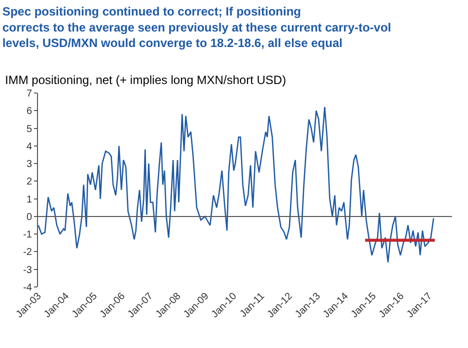 The image size is (468, 348). What do you see at coordinates (29, 129) in the screenshot?
I see `y-tick-label: 5` at bounding box center [29, 129].